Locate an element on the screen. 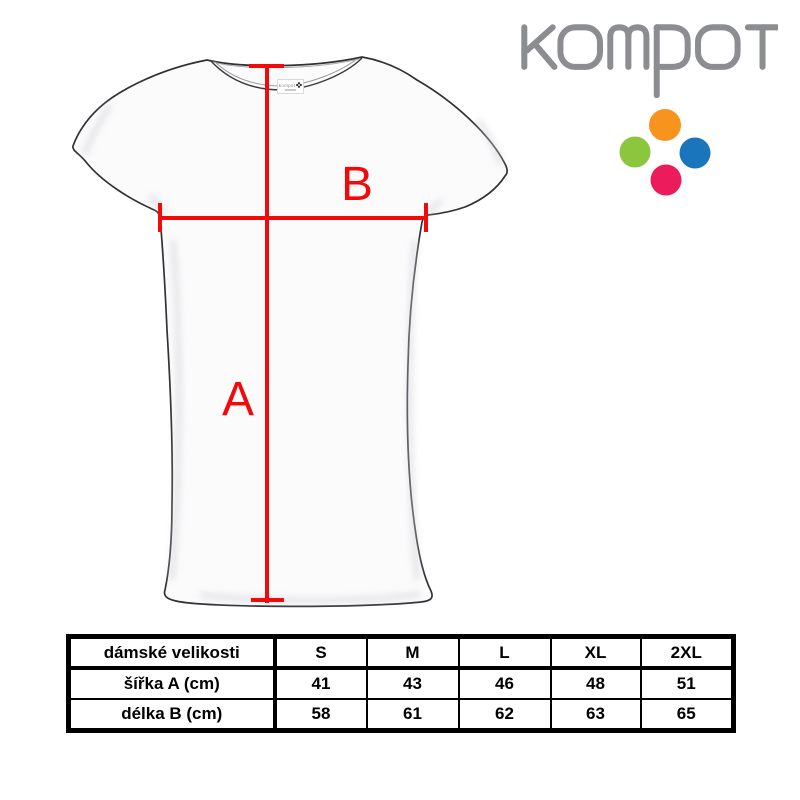 The image size is (800, 800). table-row-label: délka B (cm) is located at coordinates (172, 715).